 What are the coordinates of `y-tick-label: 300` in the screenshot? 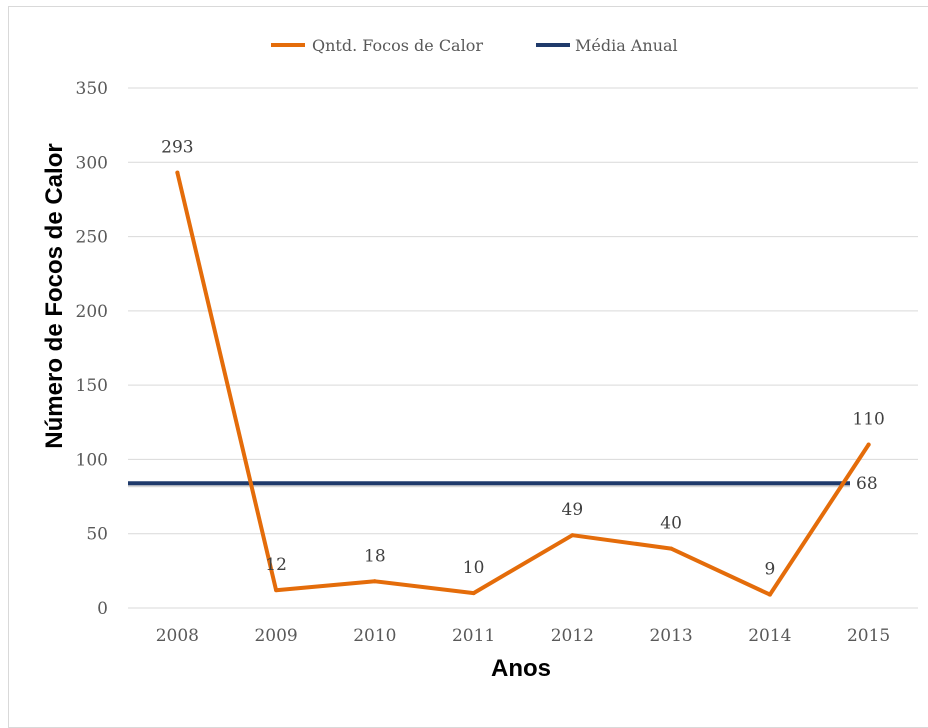 It's located at (92, 163).